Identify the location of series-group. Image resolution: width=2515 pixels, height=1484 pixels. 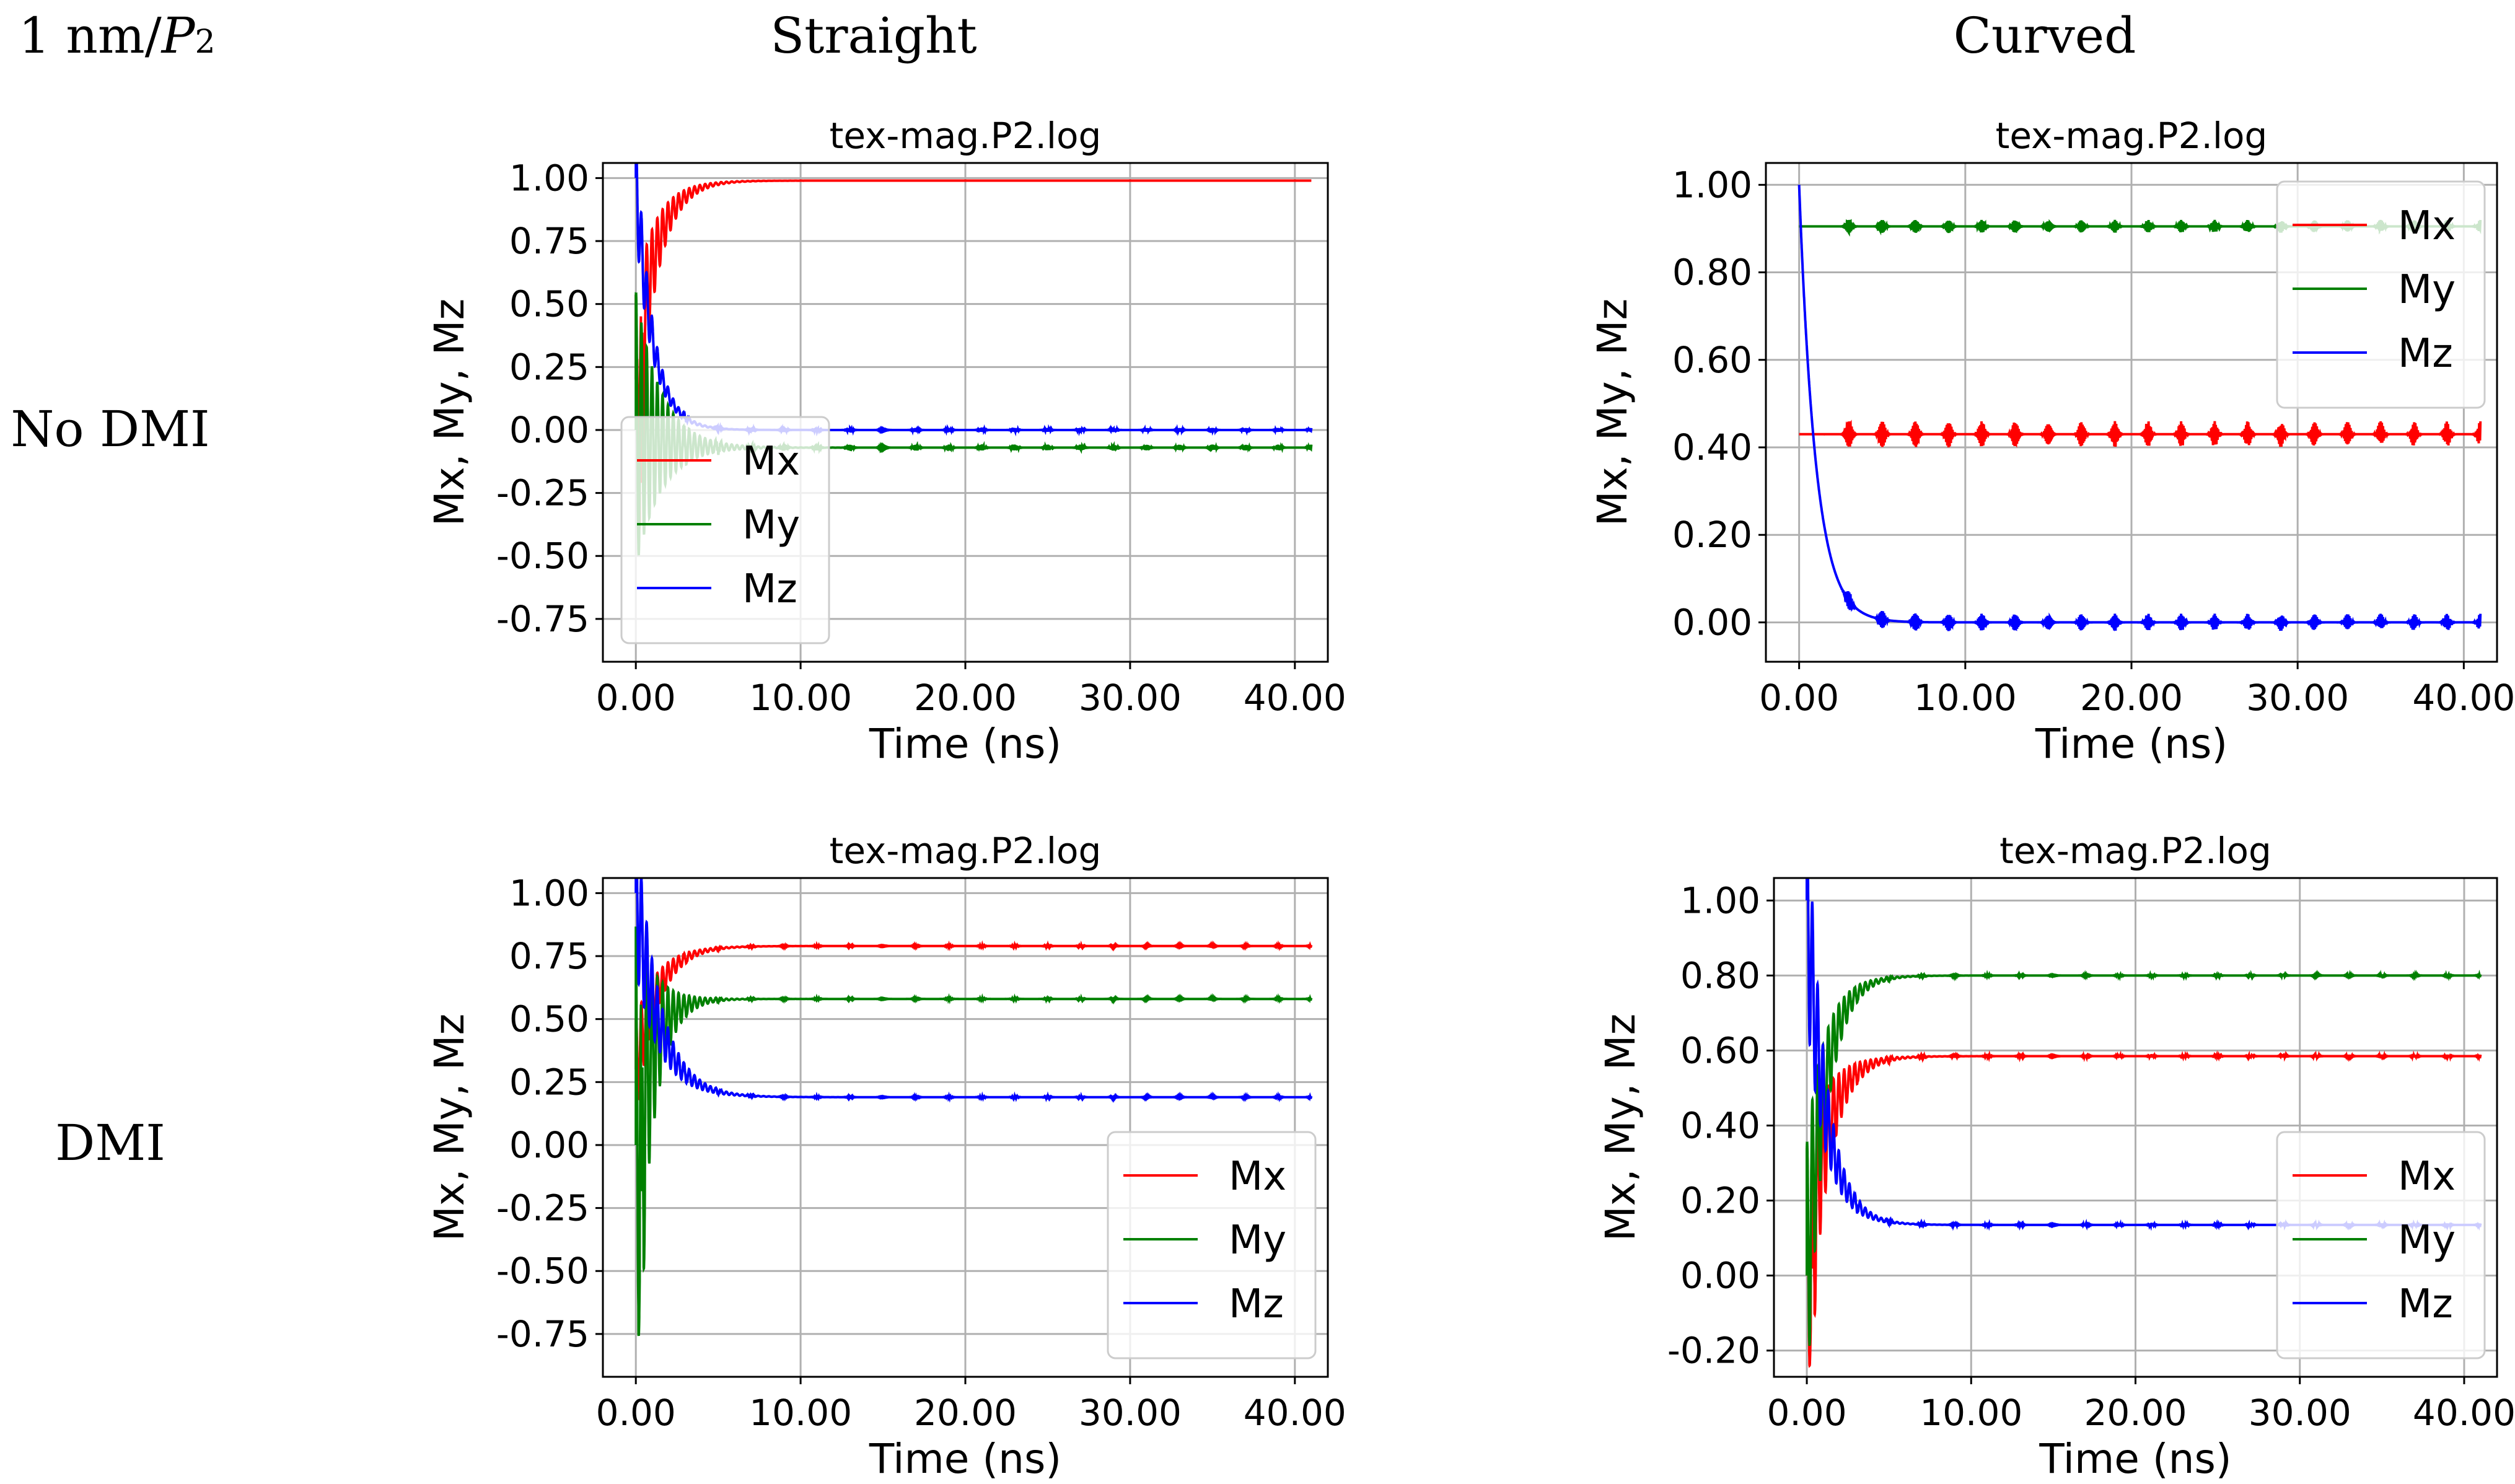
(973, 1107).